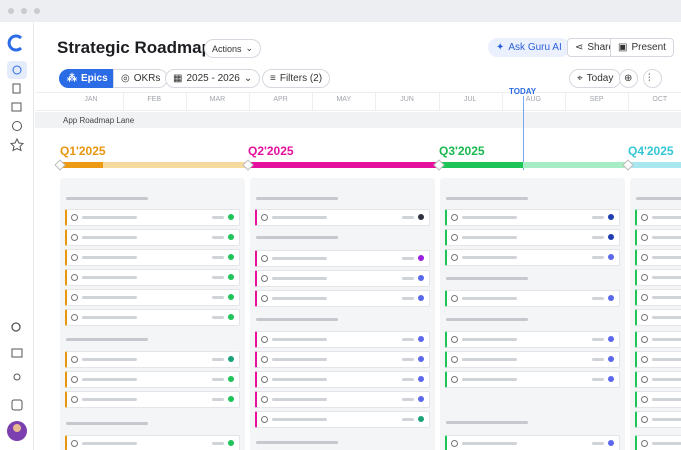 The width and height of the screenshot is (681, 450). Describe the element at coordinates (595, 78) in the screenshot. I see `today-button: ⌖ Today` at that location.